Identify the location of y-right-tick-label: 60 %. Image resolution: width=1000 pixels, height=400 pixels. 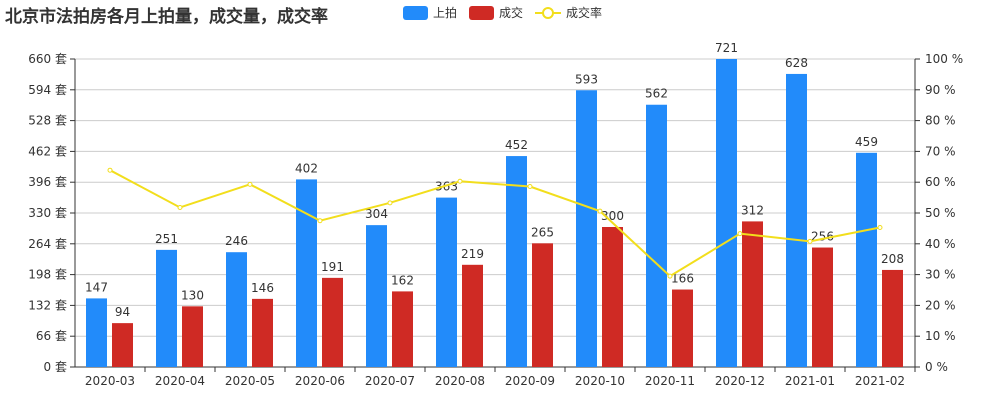
(940, 182).